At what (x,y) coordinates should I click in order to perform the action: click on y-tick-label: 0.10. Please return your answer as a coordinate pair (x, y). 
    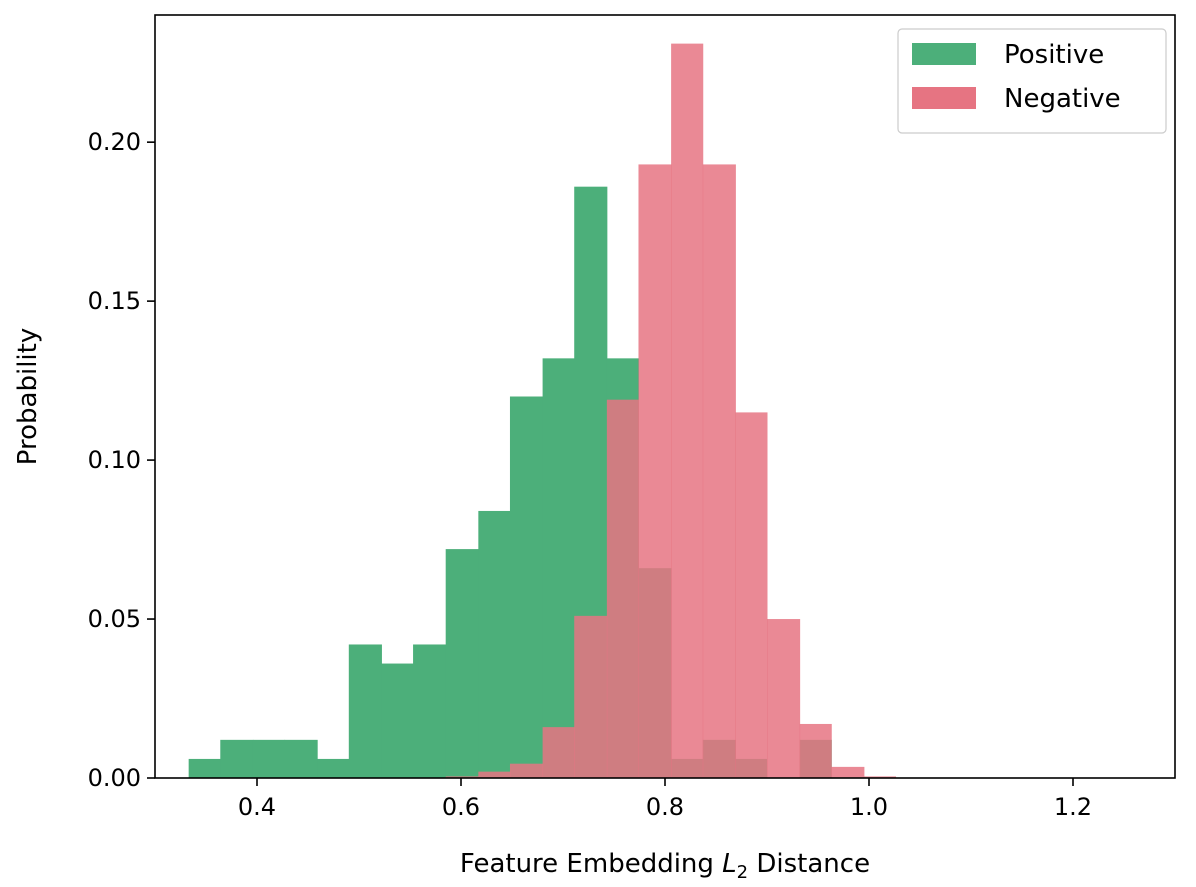
    Looking at the image, I should click on (114, 460).